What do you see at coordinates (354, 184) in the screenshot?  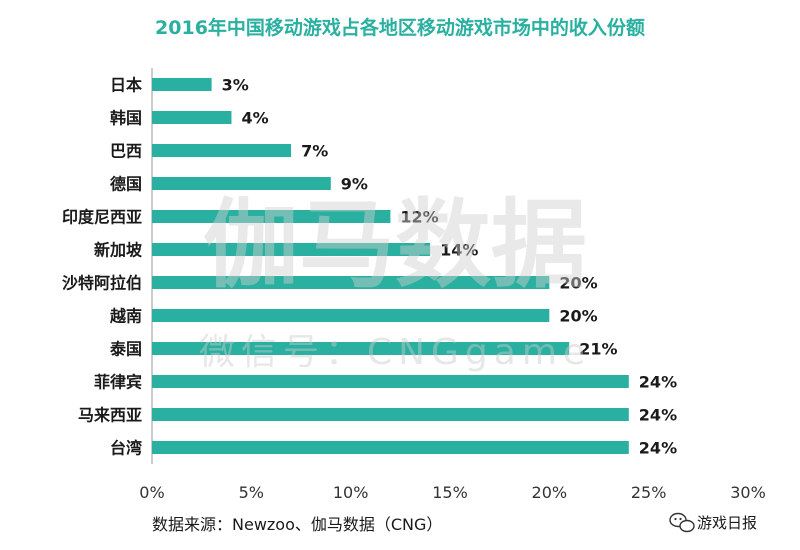 I see `data-label: 9%` at bounding box center [354, 184].